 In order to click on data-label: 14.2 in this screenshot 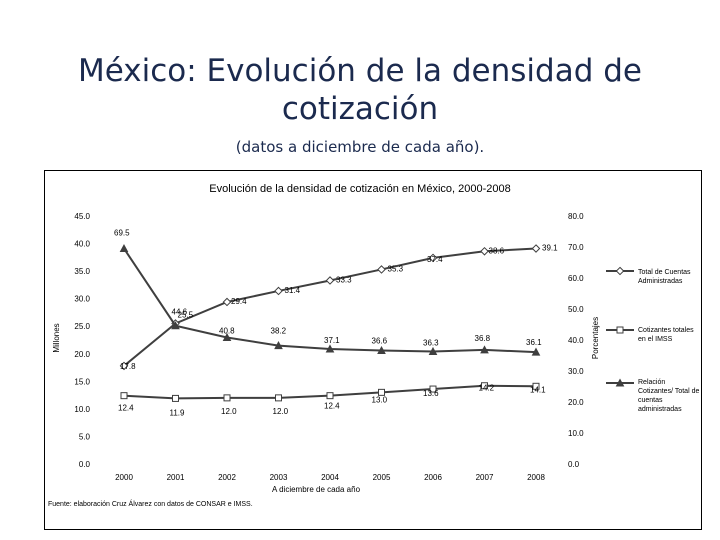, I will do `click(487, 388)`.